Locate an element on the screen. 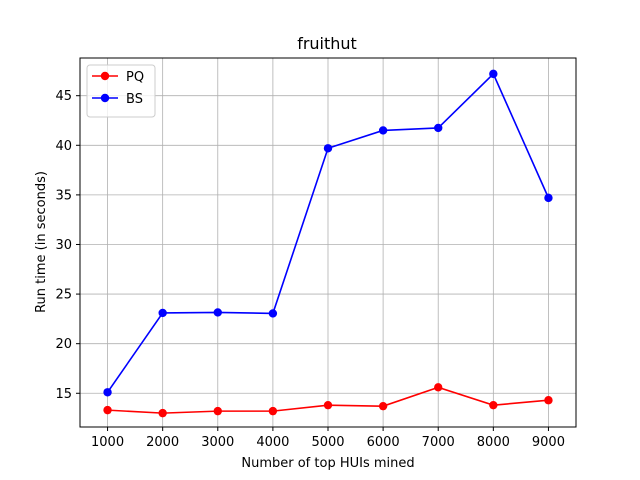 Image resolution: width=640 pixels, height=480 pixels. x-tick-label: 5000 is located at coordinates (327, 442).